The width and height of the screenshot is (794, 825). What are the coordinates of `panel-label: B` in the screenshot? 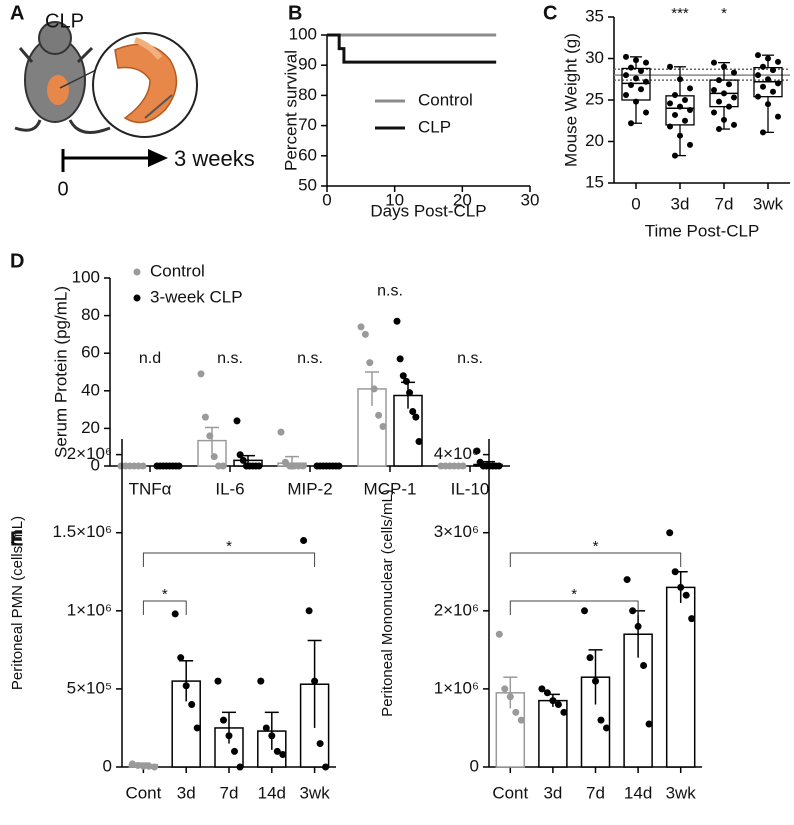 It's located at (295, 13).